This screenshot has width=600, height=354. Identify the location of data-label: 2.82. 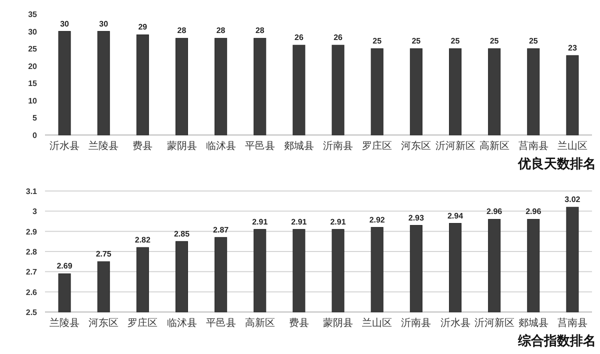
(143, 239).